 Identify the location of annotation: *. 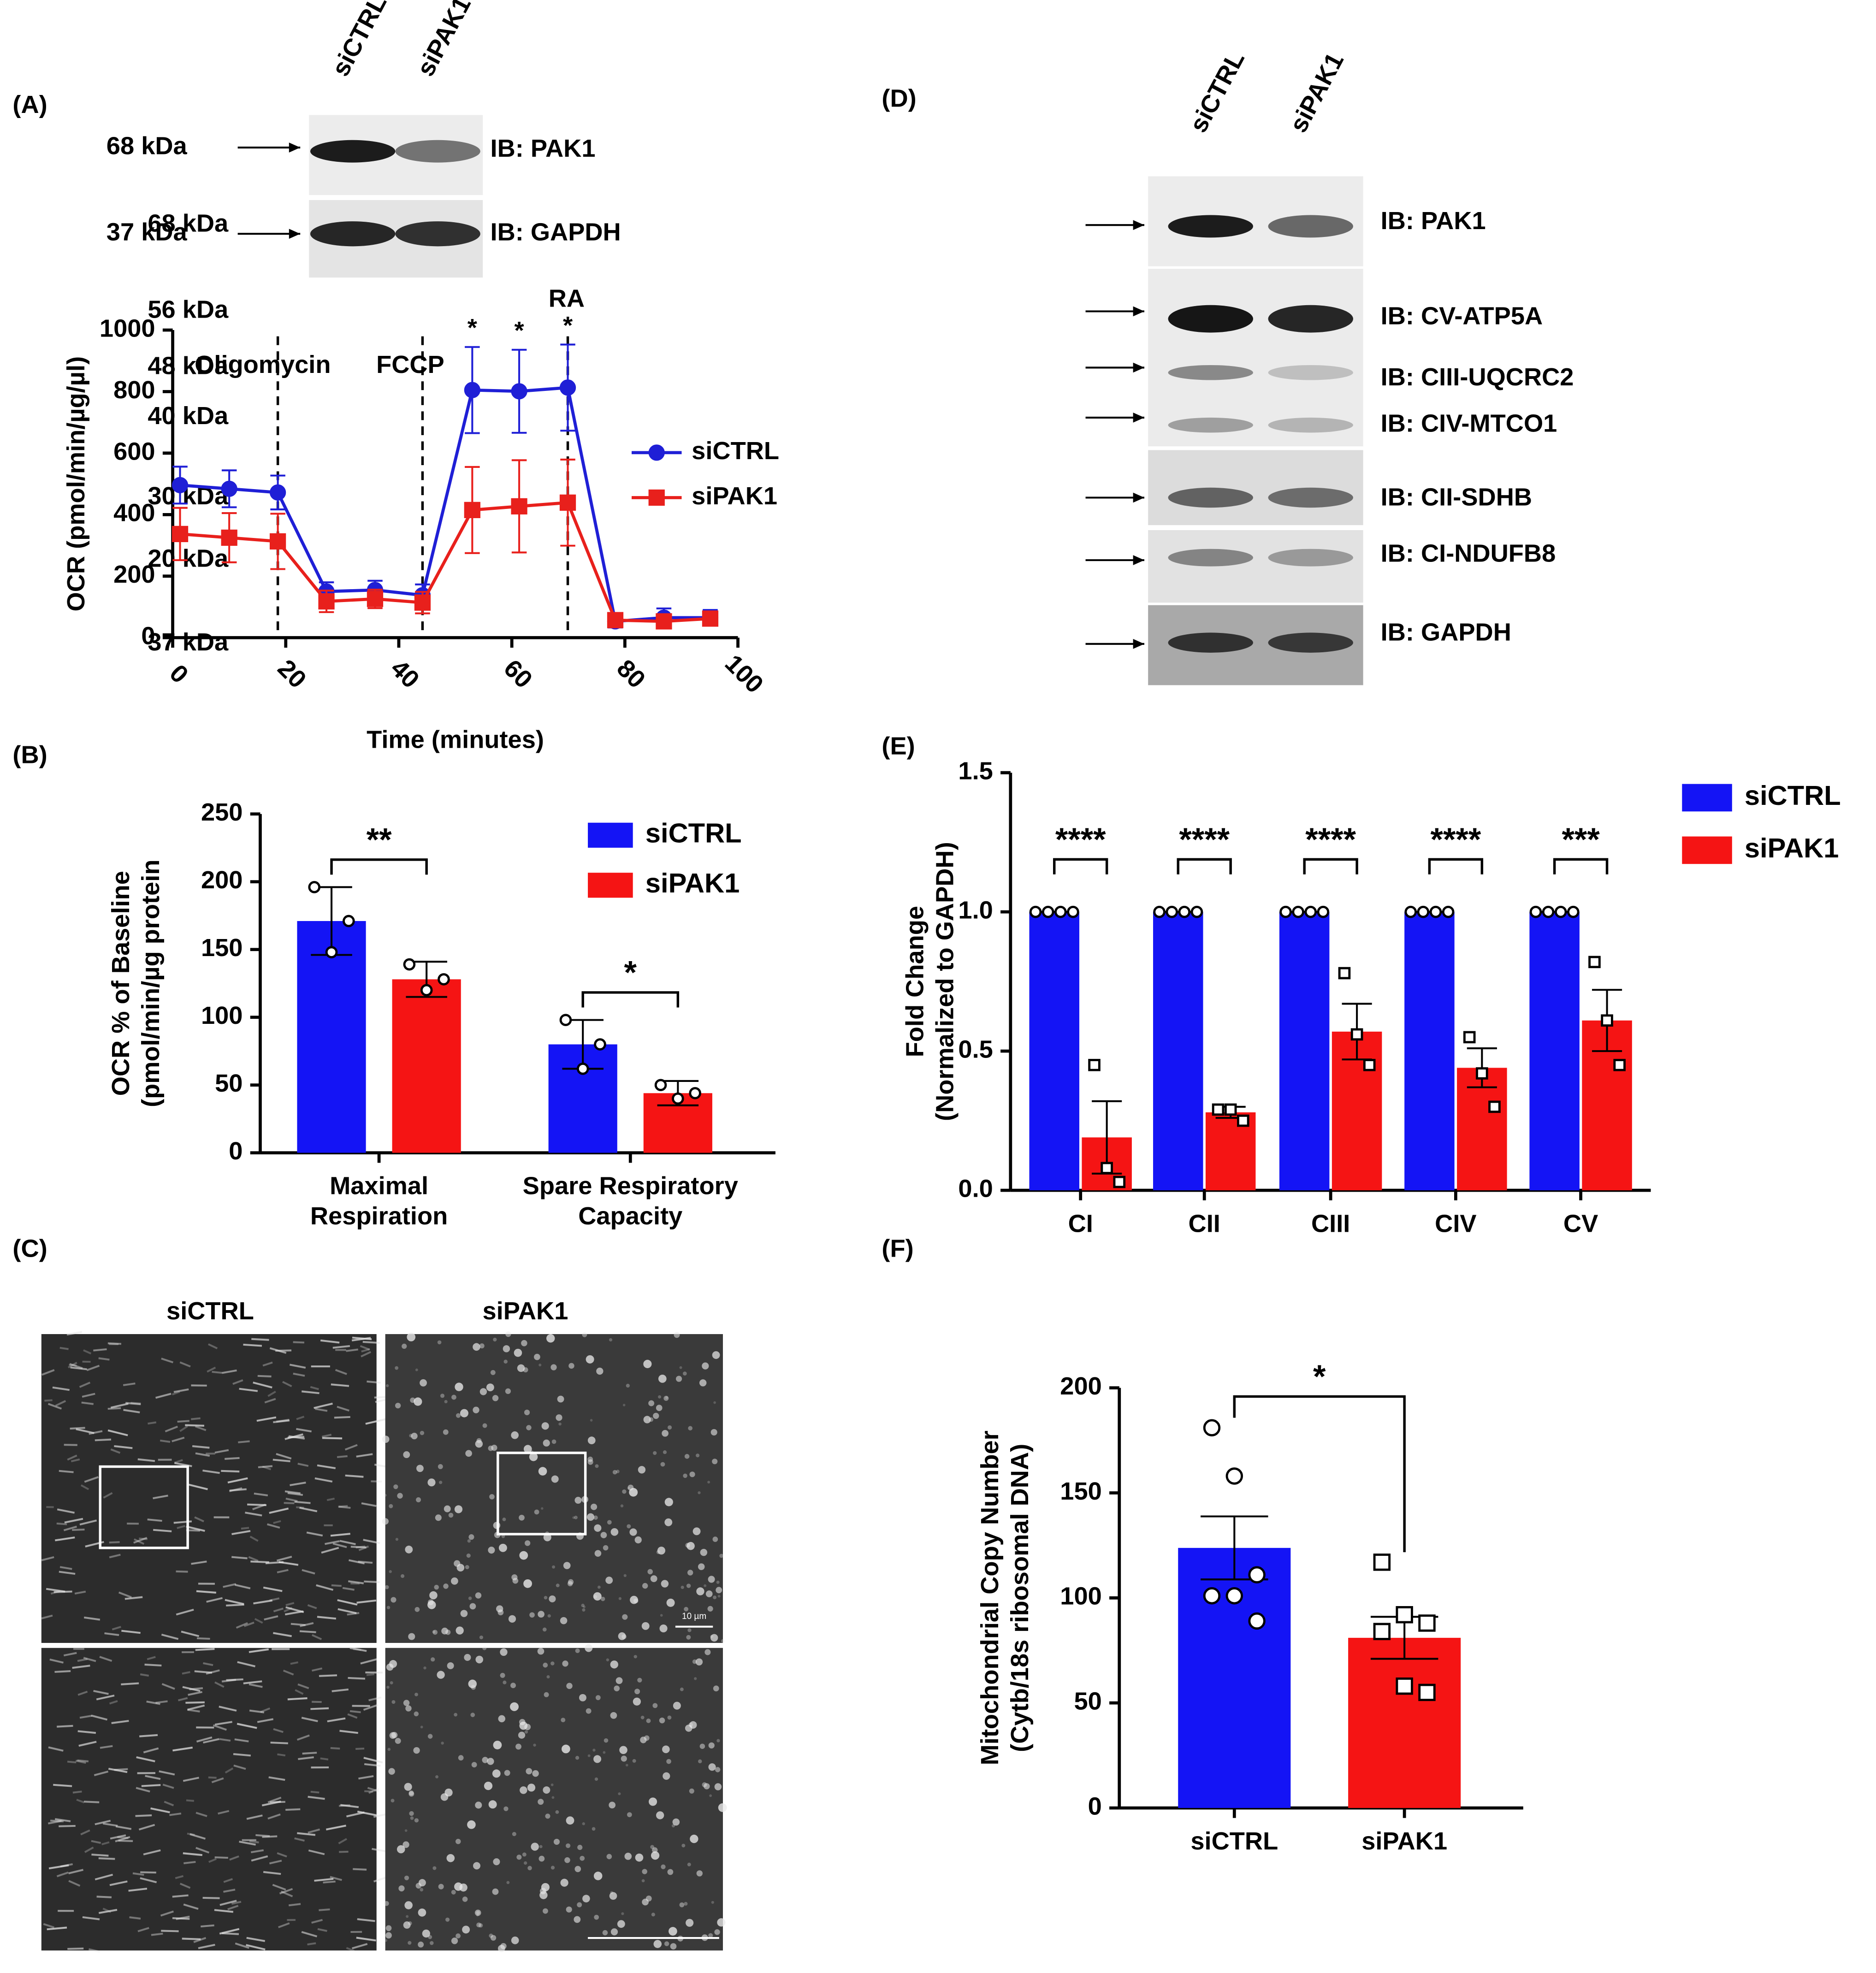
(520, 330).